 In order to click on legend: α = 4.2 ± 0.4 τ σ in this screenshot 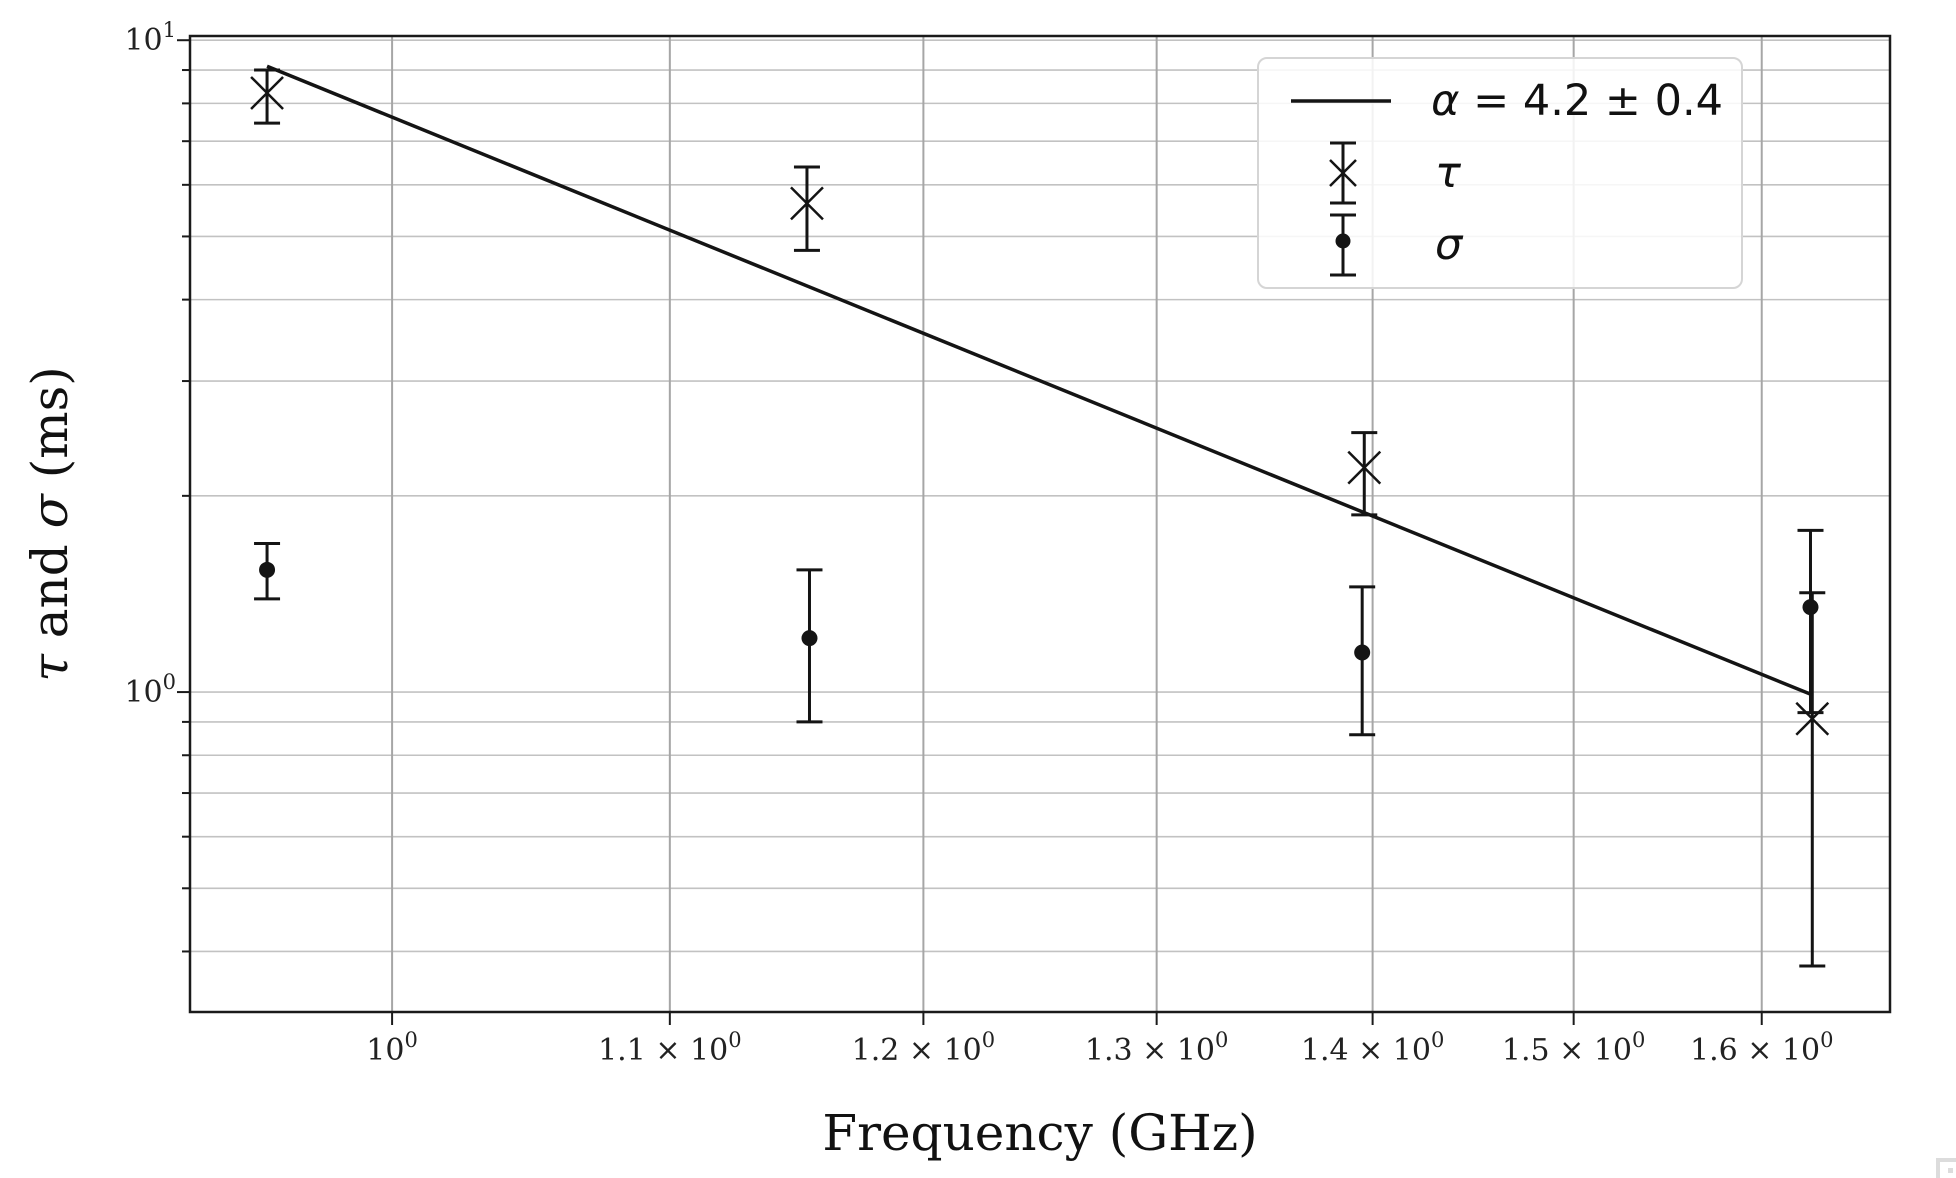, I will do `click(1500, 173)`.